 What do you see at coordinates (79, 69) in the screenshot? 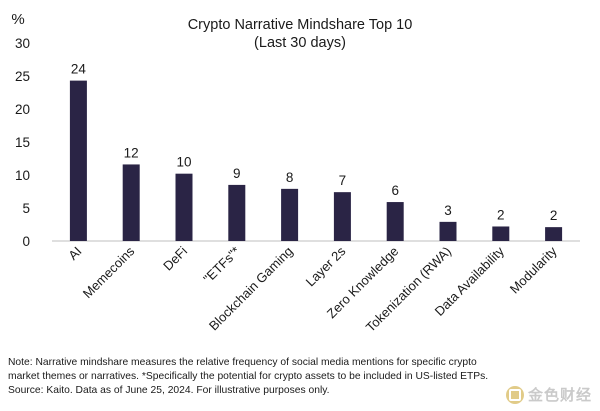
I see `data-label: 24` at bounding box center [79, 69].